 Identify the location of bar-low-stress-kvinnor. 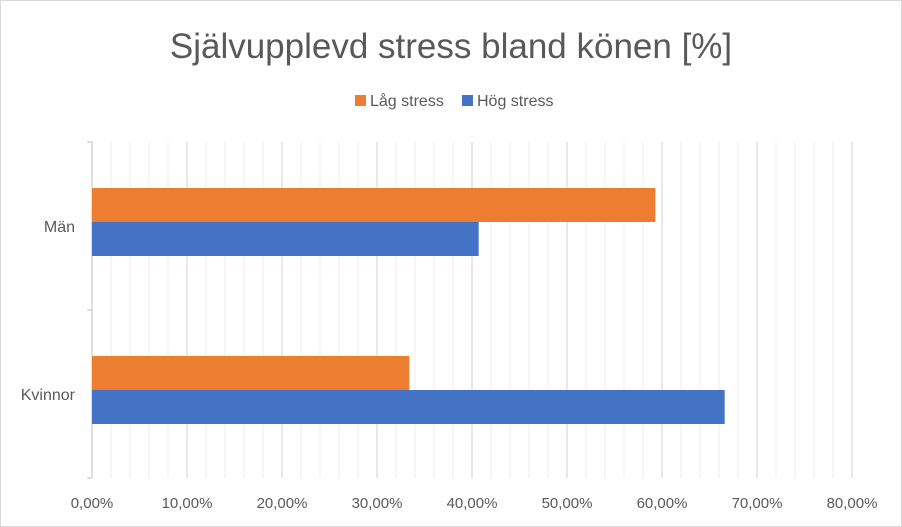
(251, 373).